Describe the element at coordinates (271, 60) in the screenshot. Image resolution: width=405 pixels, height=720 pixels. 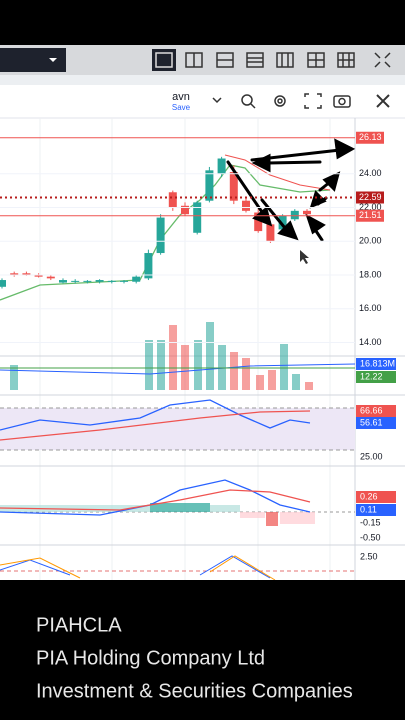
I see `layout-icons` at that location.